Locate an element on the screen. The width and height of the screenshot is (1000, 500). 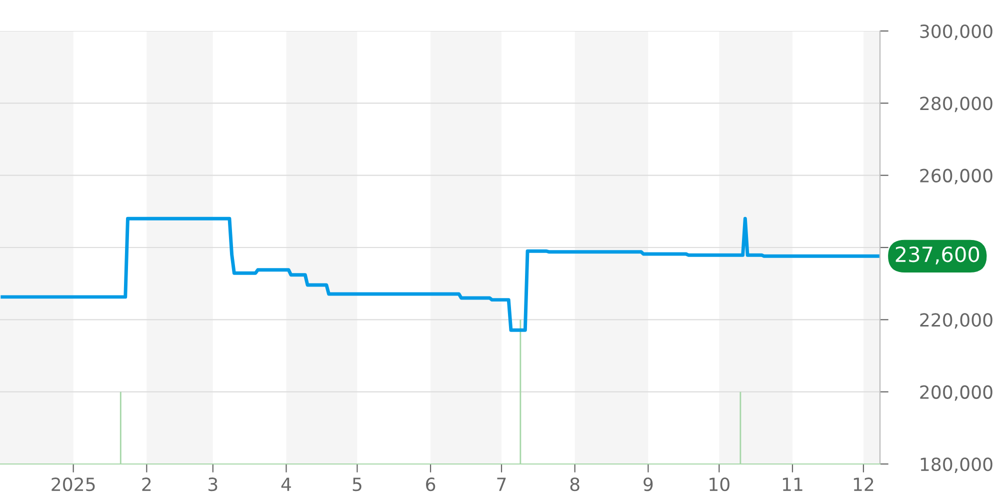
x-tick-label: 8 is located at coordinates (575, 485).